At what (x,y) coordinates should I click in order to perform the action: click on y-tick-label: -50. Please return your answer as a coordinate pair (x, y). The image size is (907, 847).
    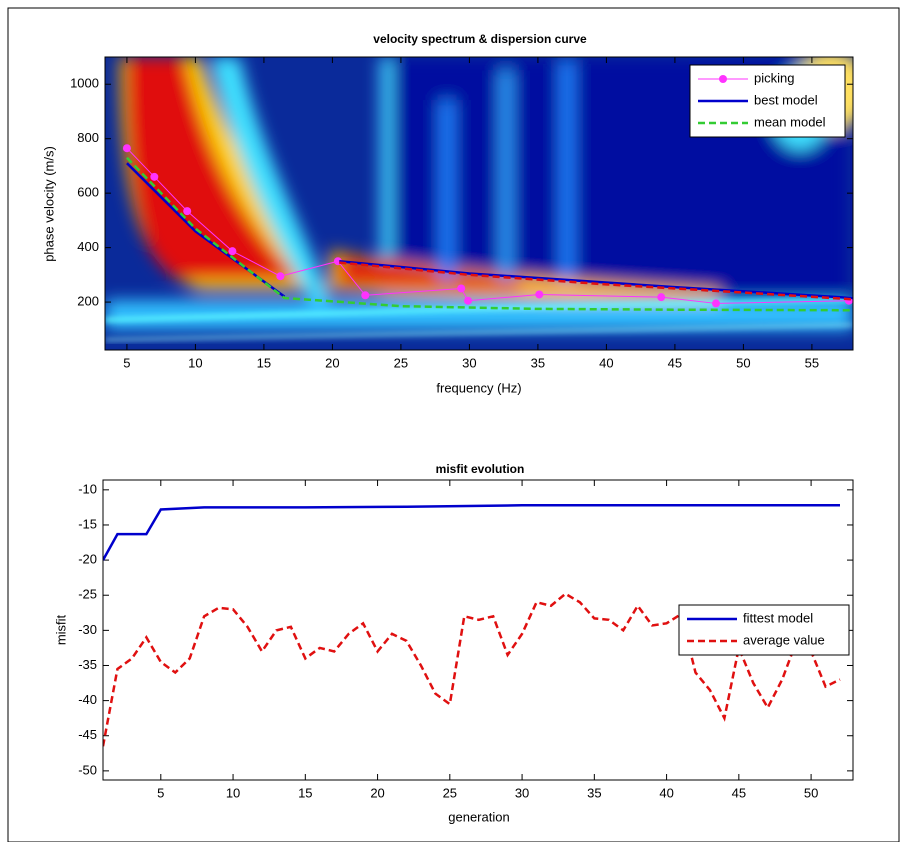
    Looking at the image, I should click on (87, 769).